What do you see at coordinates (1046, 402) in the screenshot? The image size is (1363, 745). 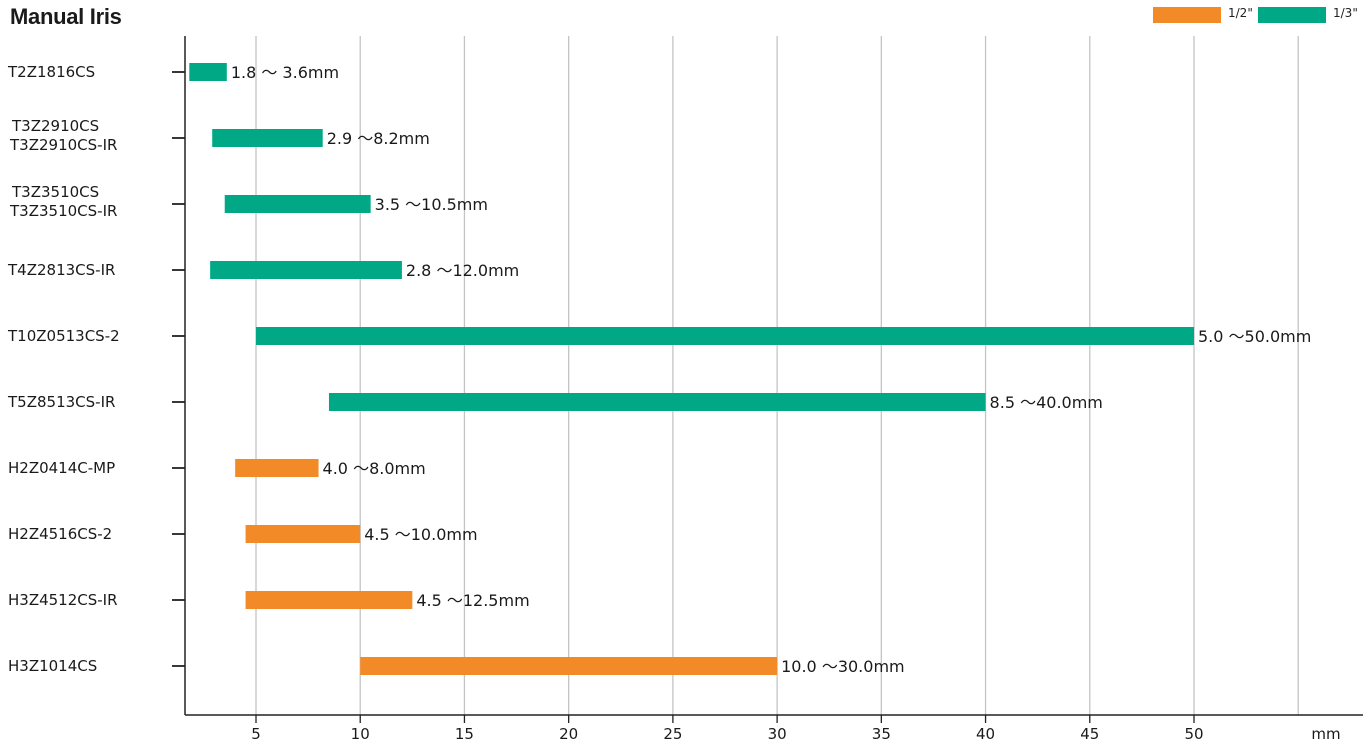 I see `range-label: 8.5 ～40.0mm` at bounding box center [1046, 402].